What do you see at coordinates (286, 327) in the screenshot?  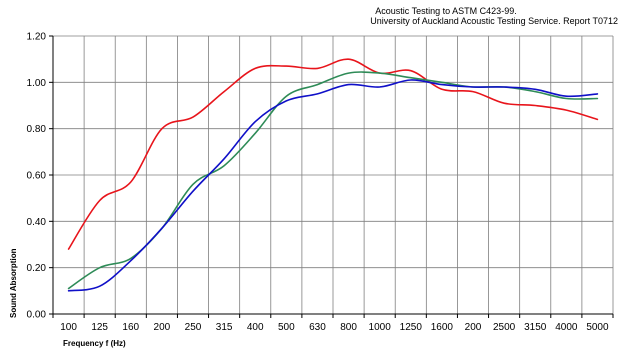 I see `x-tick-label: 500` at bounding box center [286, 327].